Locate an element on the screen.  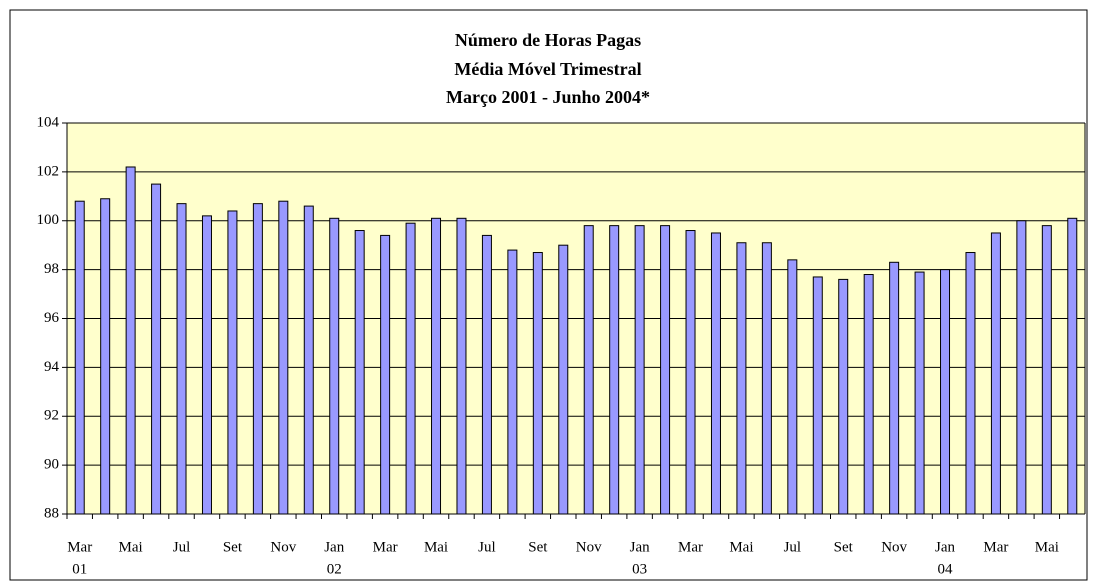
y-tick-label: 92 is located at coordinates (51, 416).